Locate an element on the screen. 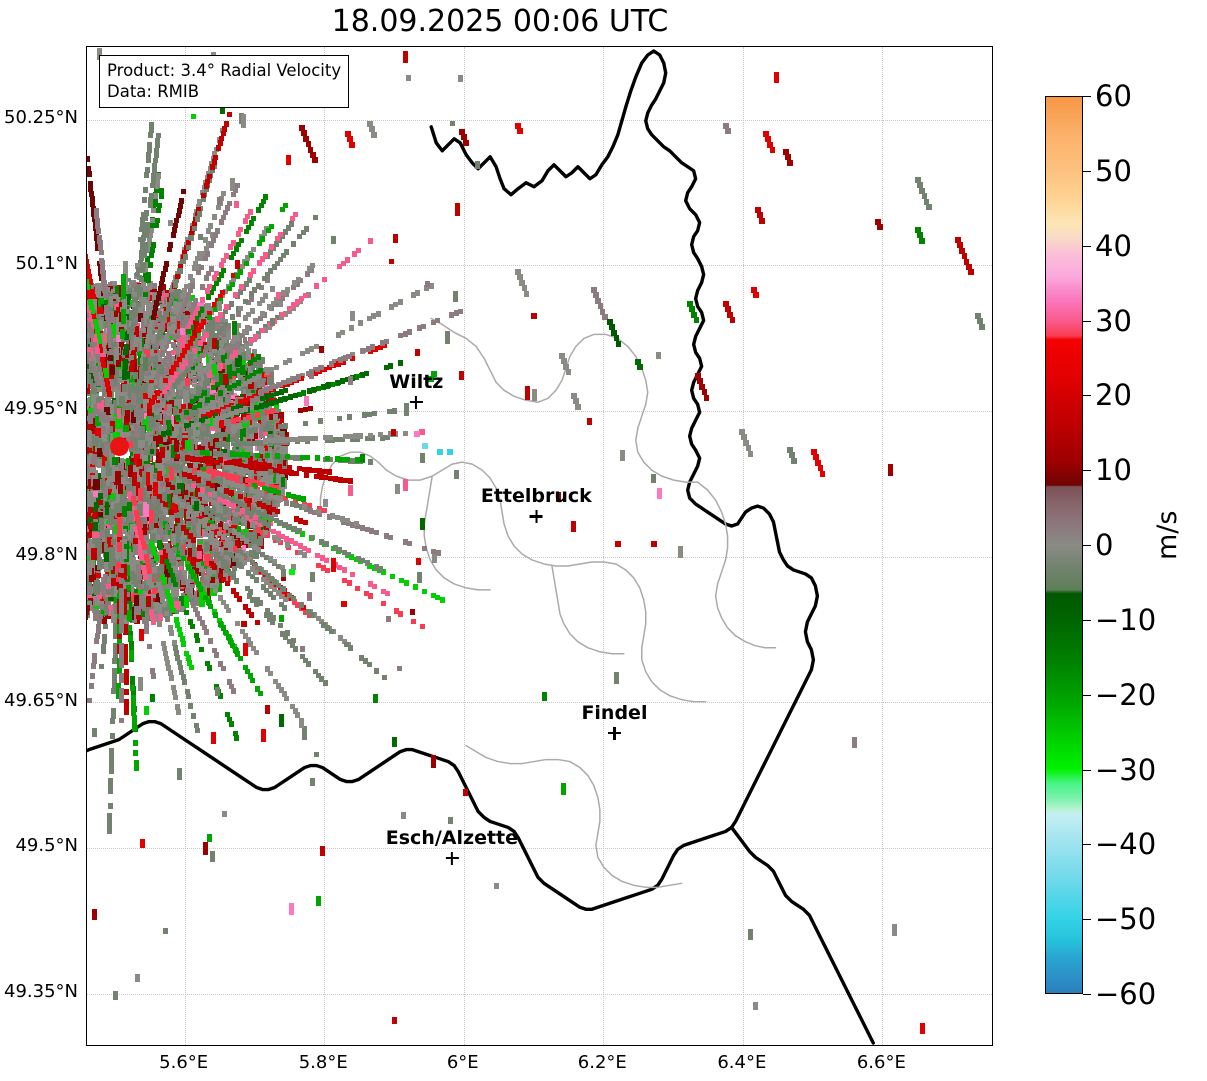 The width and height of the screenshot is (1207, 1081). figure-title: 18.09.2025 00:06 UTC is located at coordinates (500, 21).